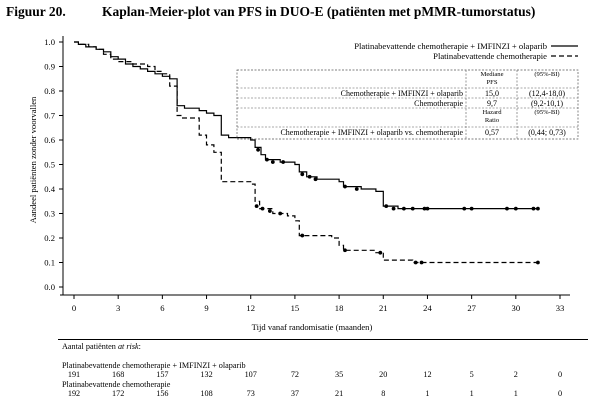 The height and width of the screenshot is (409, 606). Describe the element at coordinates (49, 140) in the screenshot. I see `y-tick-label: 0.6` at that location.